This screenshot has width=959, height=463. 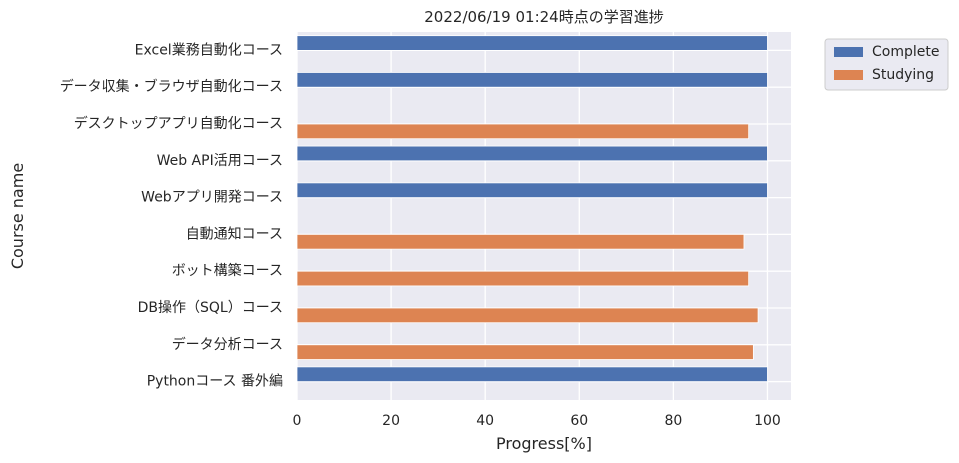 I want to click on x-tick-label: 60, so click(x=579, y=421).